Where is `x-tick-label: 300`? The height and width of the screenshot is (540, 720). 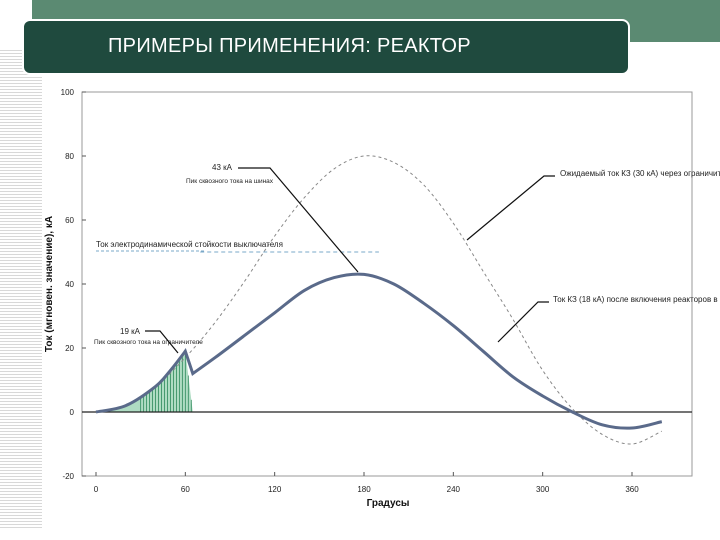 x-tick-label: 300 is located at coordinates (543, 489).